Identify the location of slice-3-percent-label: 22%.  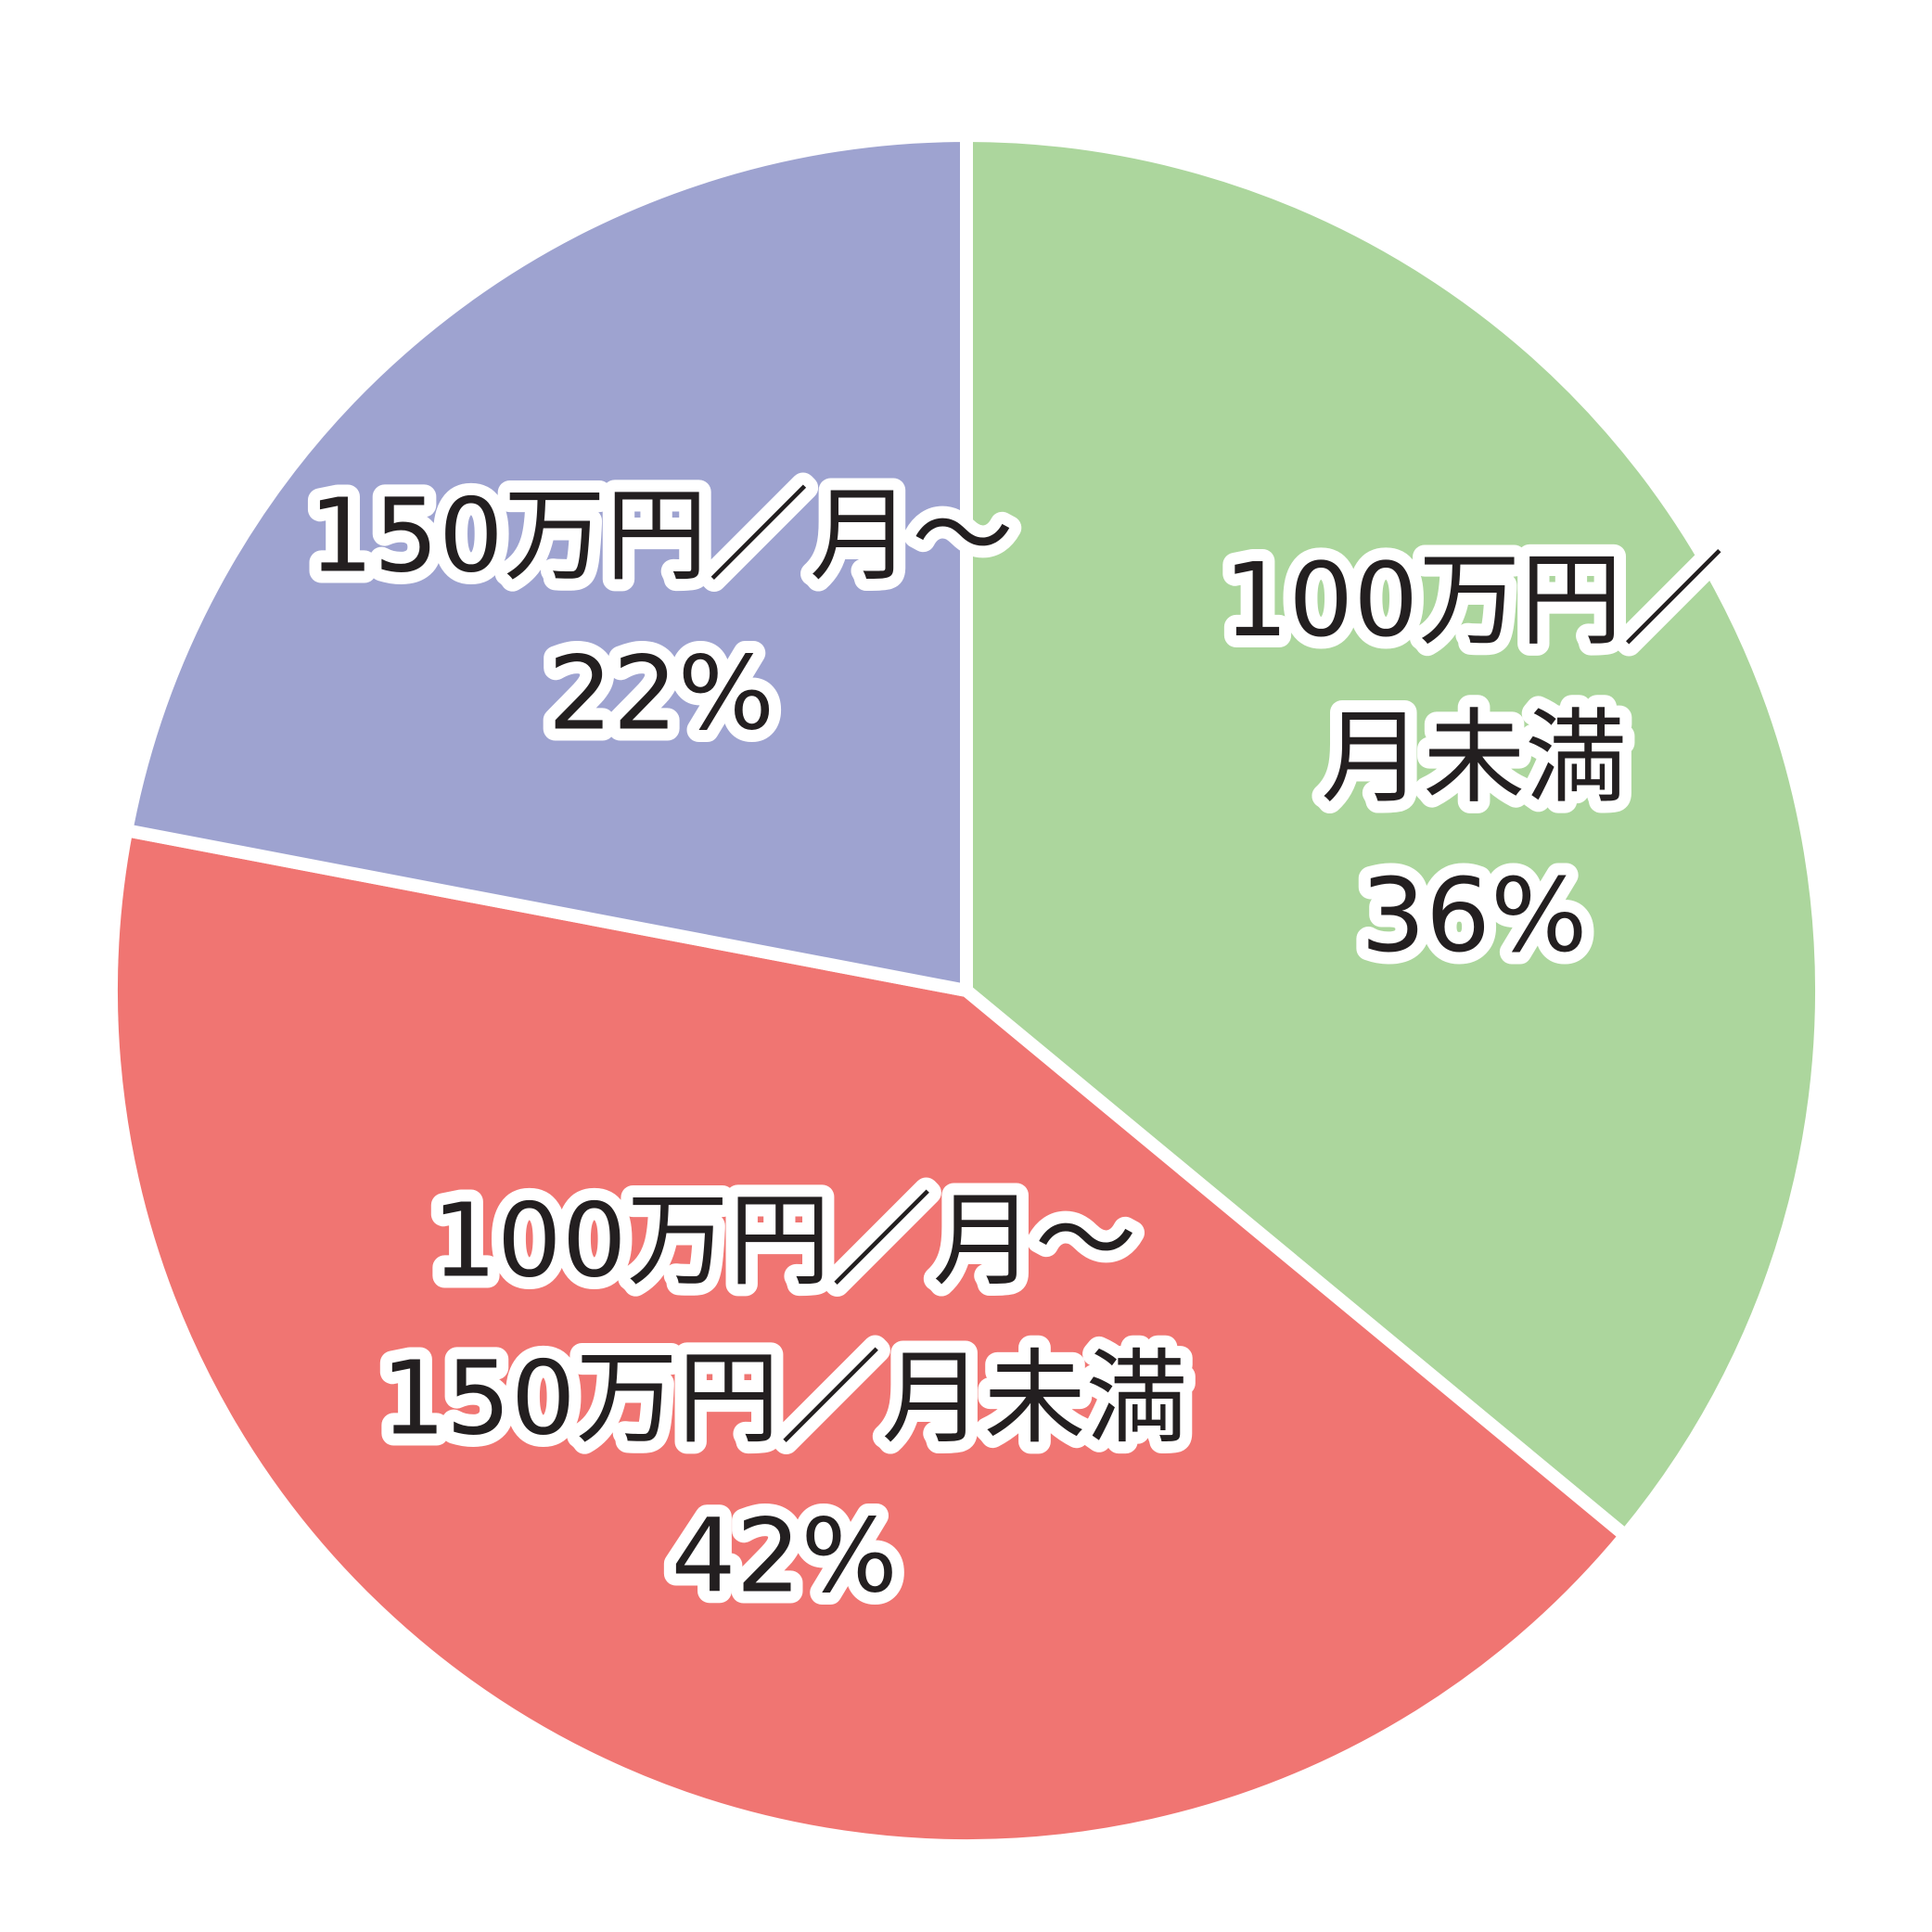
(661, 692).